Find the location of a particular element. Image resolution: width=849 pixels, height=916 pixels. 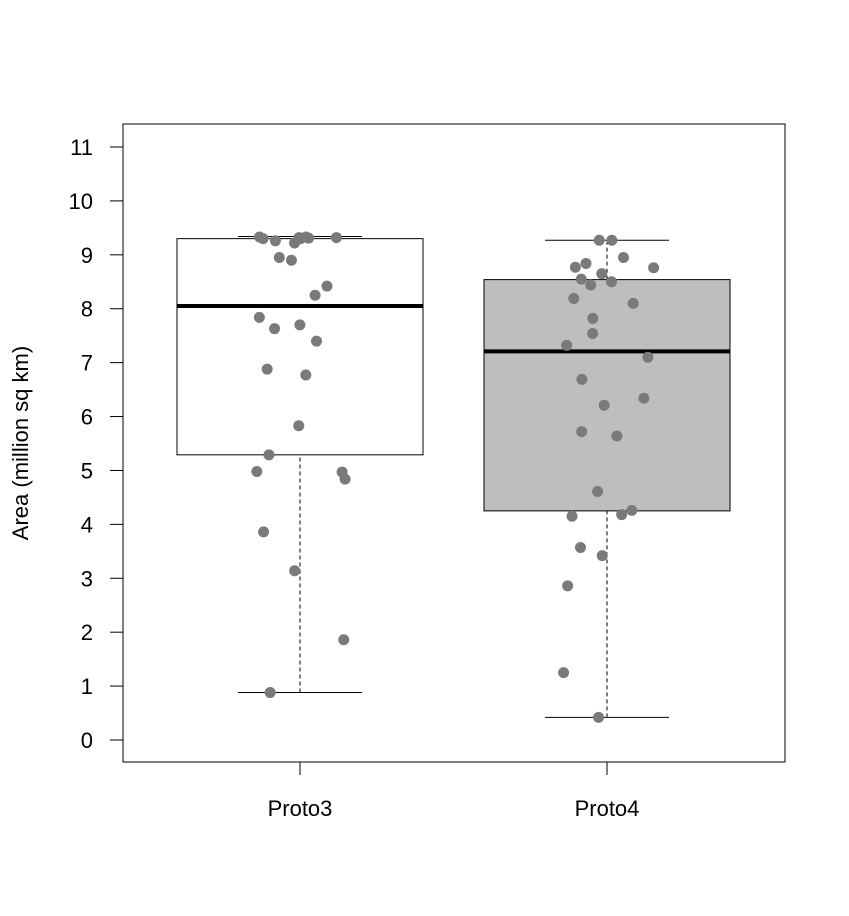

x-tick-label: Proto3 is located at coordinates (300, 808).